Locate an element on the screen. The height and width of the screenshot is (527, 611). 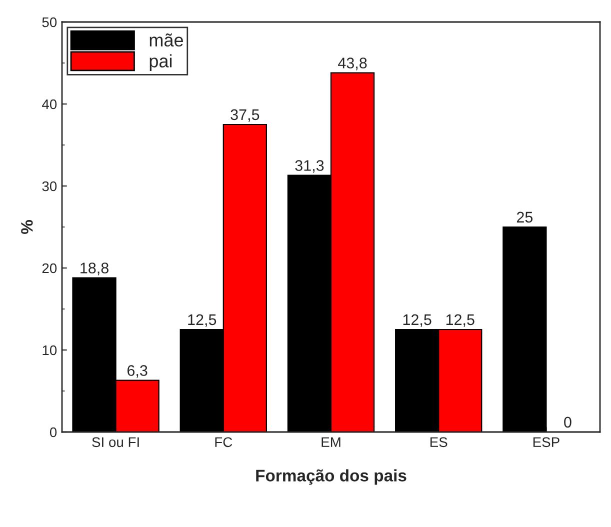
y-tick-label: 20 is located at coordinates (49, 268).